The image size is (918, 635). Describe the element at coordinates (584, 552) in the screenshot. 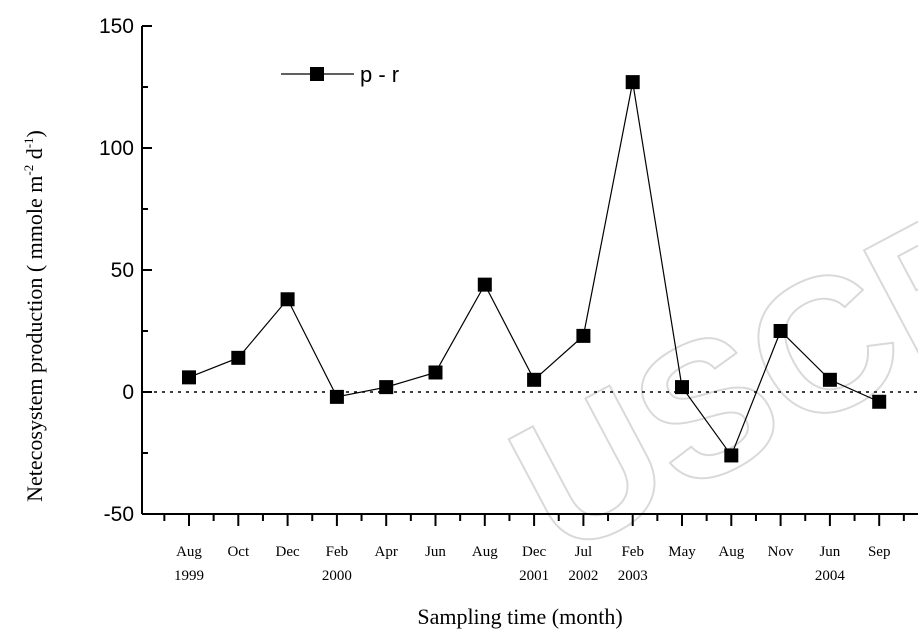

I see `x-tick-label-month: Jul` at that location.